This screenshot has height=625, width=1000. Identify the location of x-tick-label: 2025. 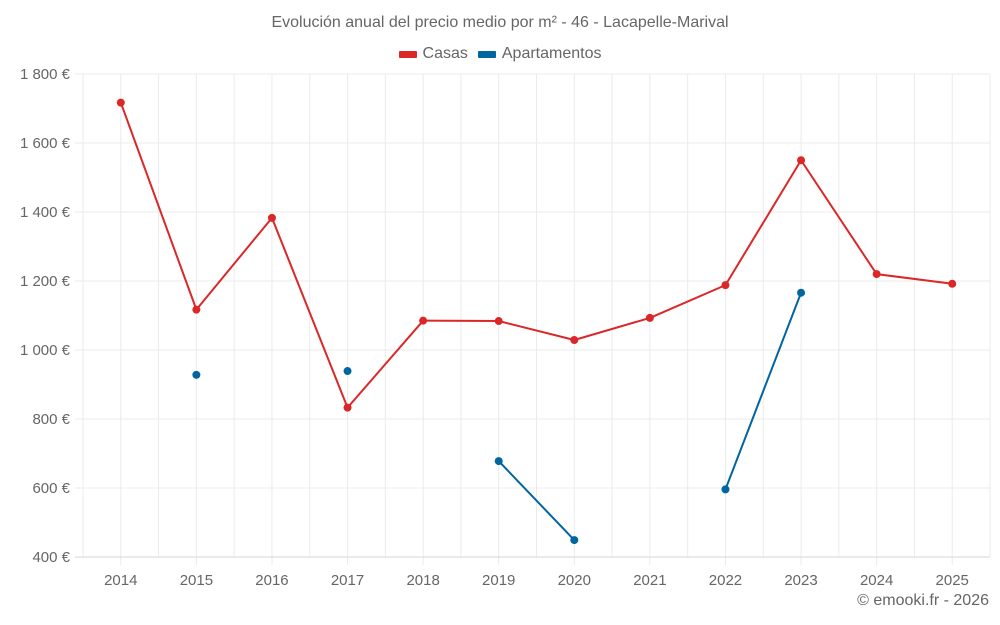
(952, 580).